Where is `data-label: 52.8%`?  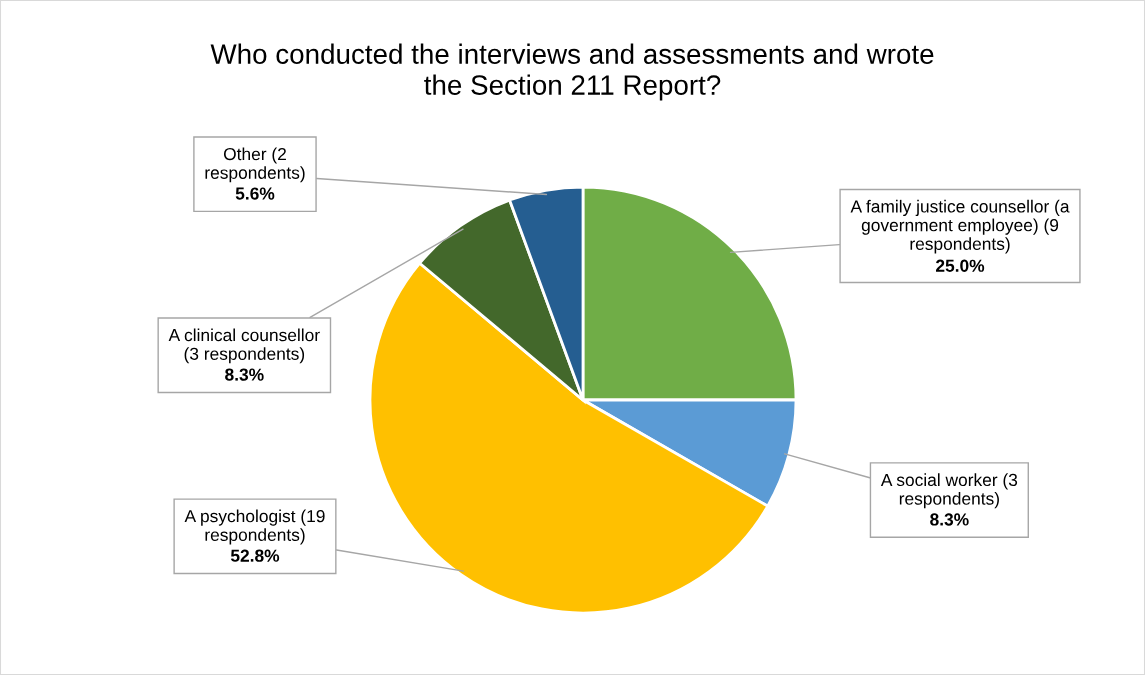
data-label: 52.8% is located at coordinates (255, 555).